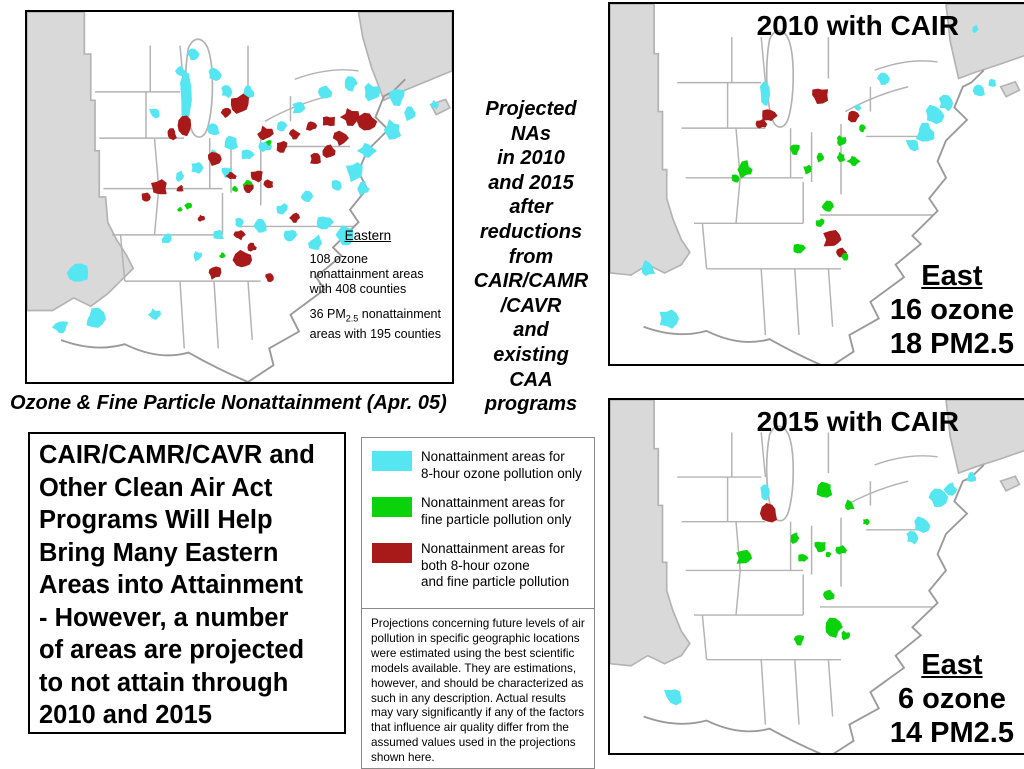 This screenshot has height=769, width=1024. I want to click on eastern-annotation-title: Eastern, so click(368, 236).